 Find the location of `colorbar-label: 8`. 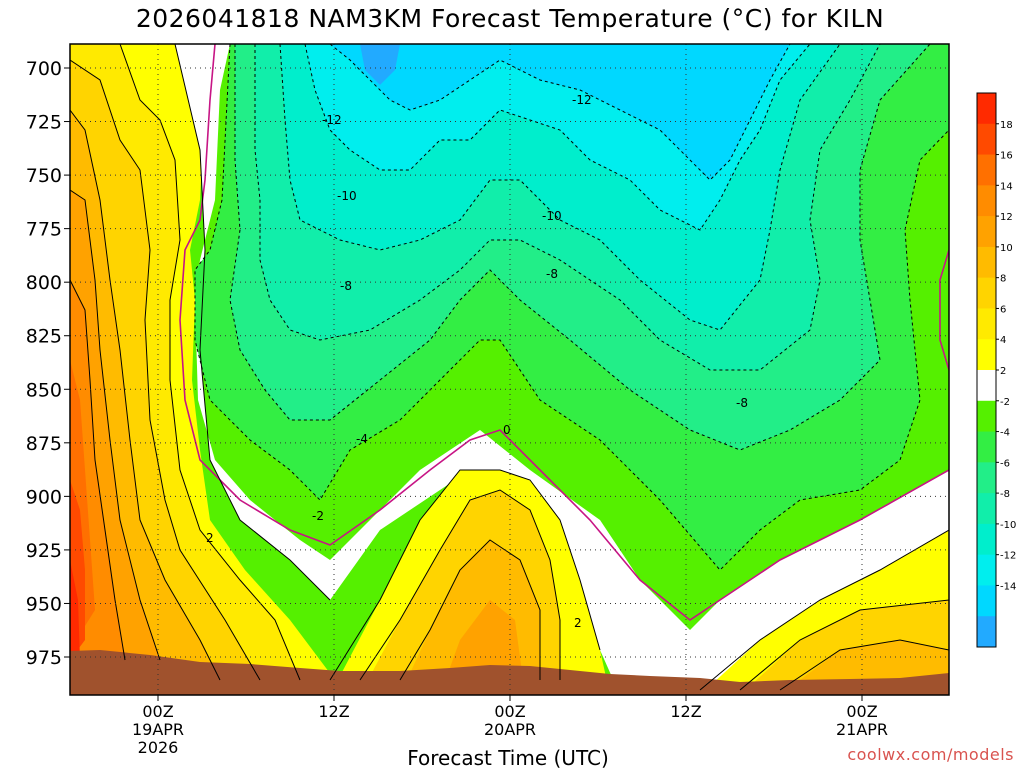

colorbar-label: 8 is located at coordinates (1003, 279).